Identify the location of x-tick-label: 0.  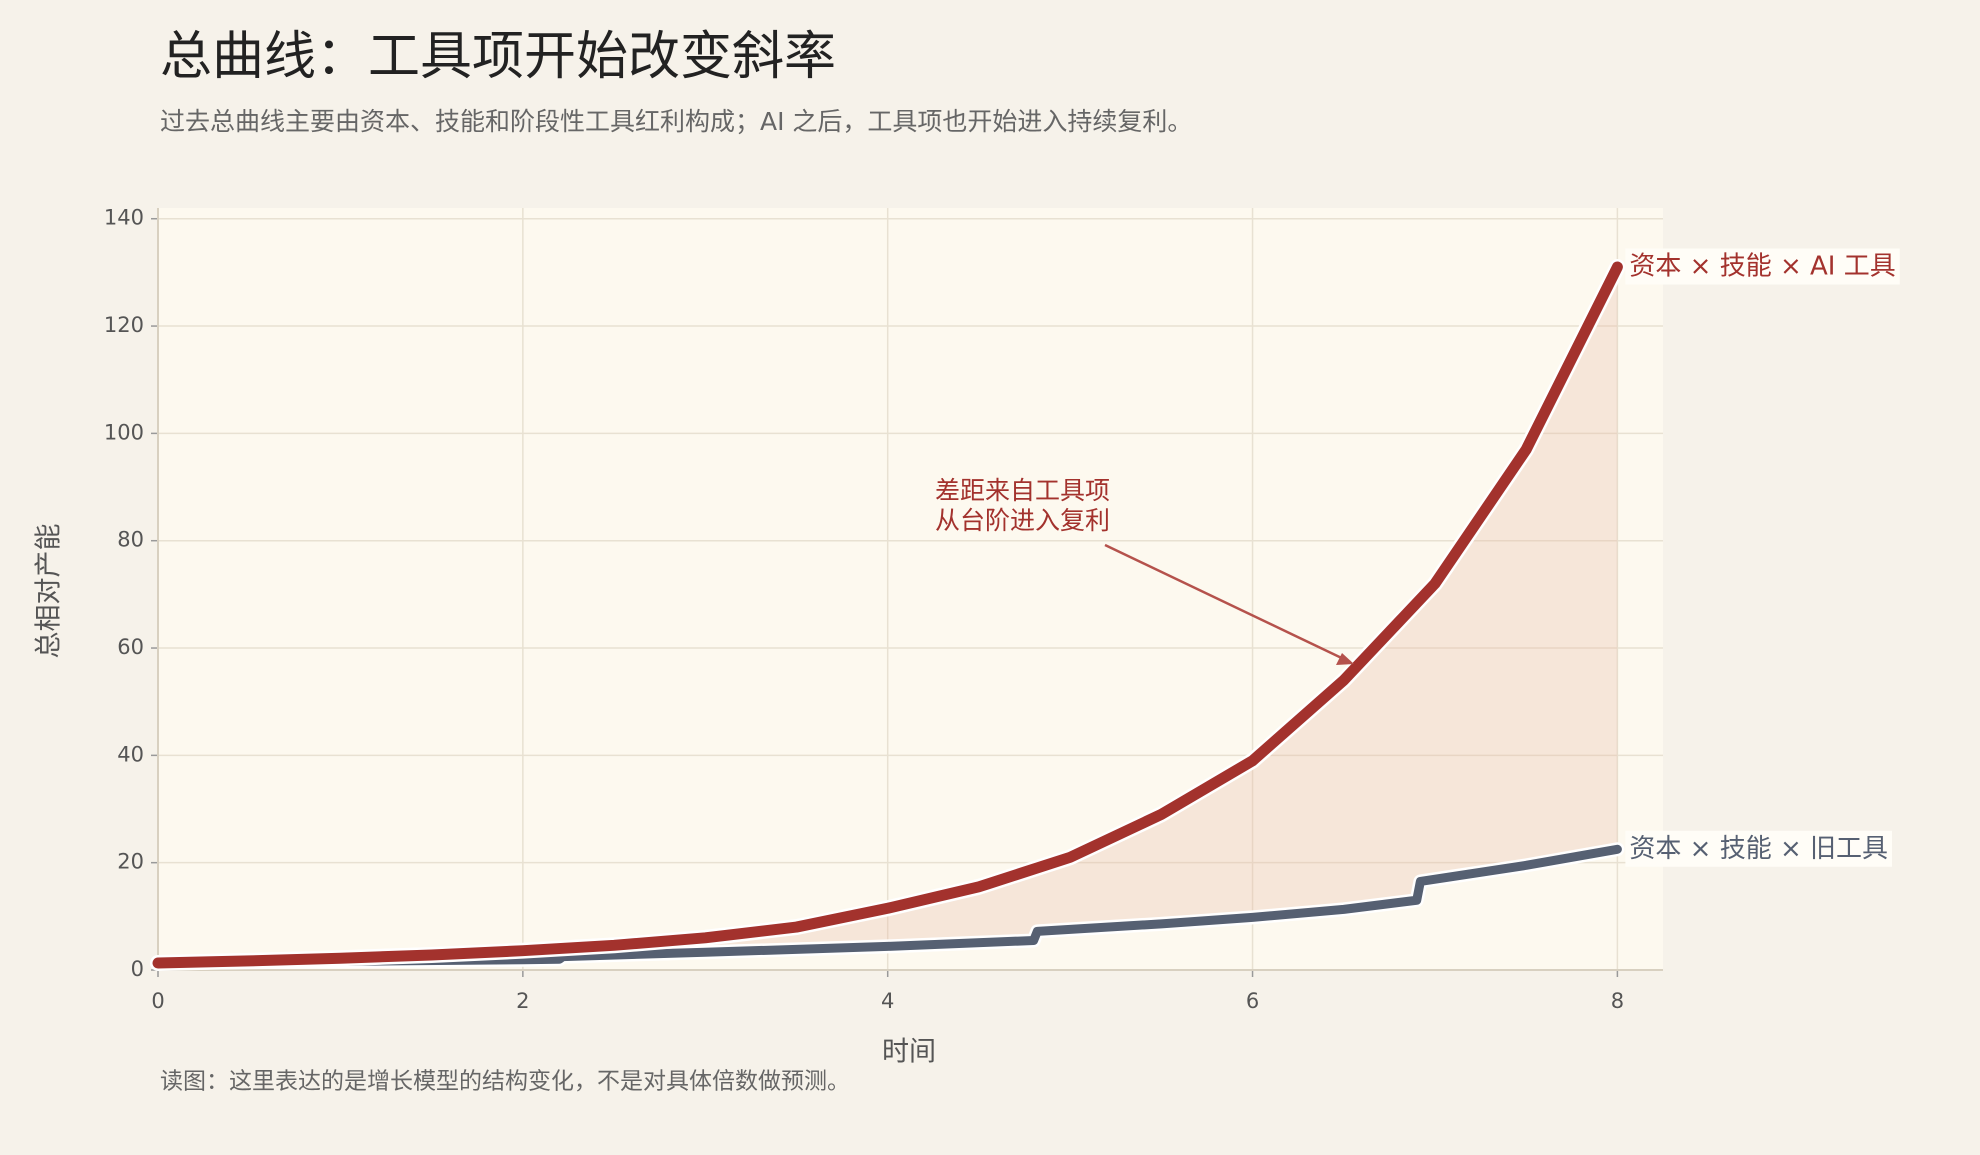
(157, 1001).